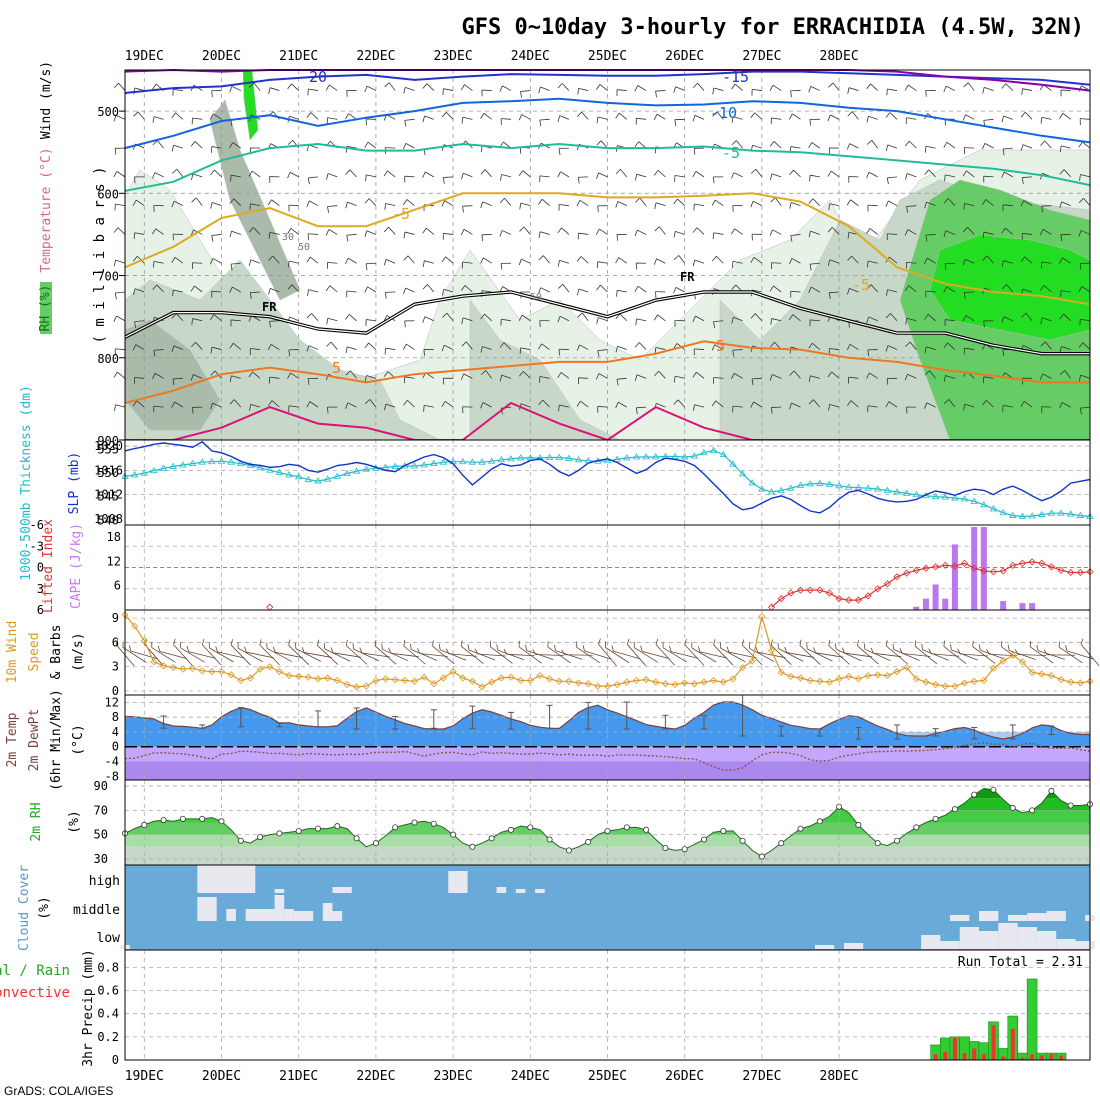 The width and height of the screenshot is (1100, 1100). Describe the element at coordinates (375, 56) in the screenshot. I see `date-label-top: 22DEC` at that location.